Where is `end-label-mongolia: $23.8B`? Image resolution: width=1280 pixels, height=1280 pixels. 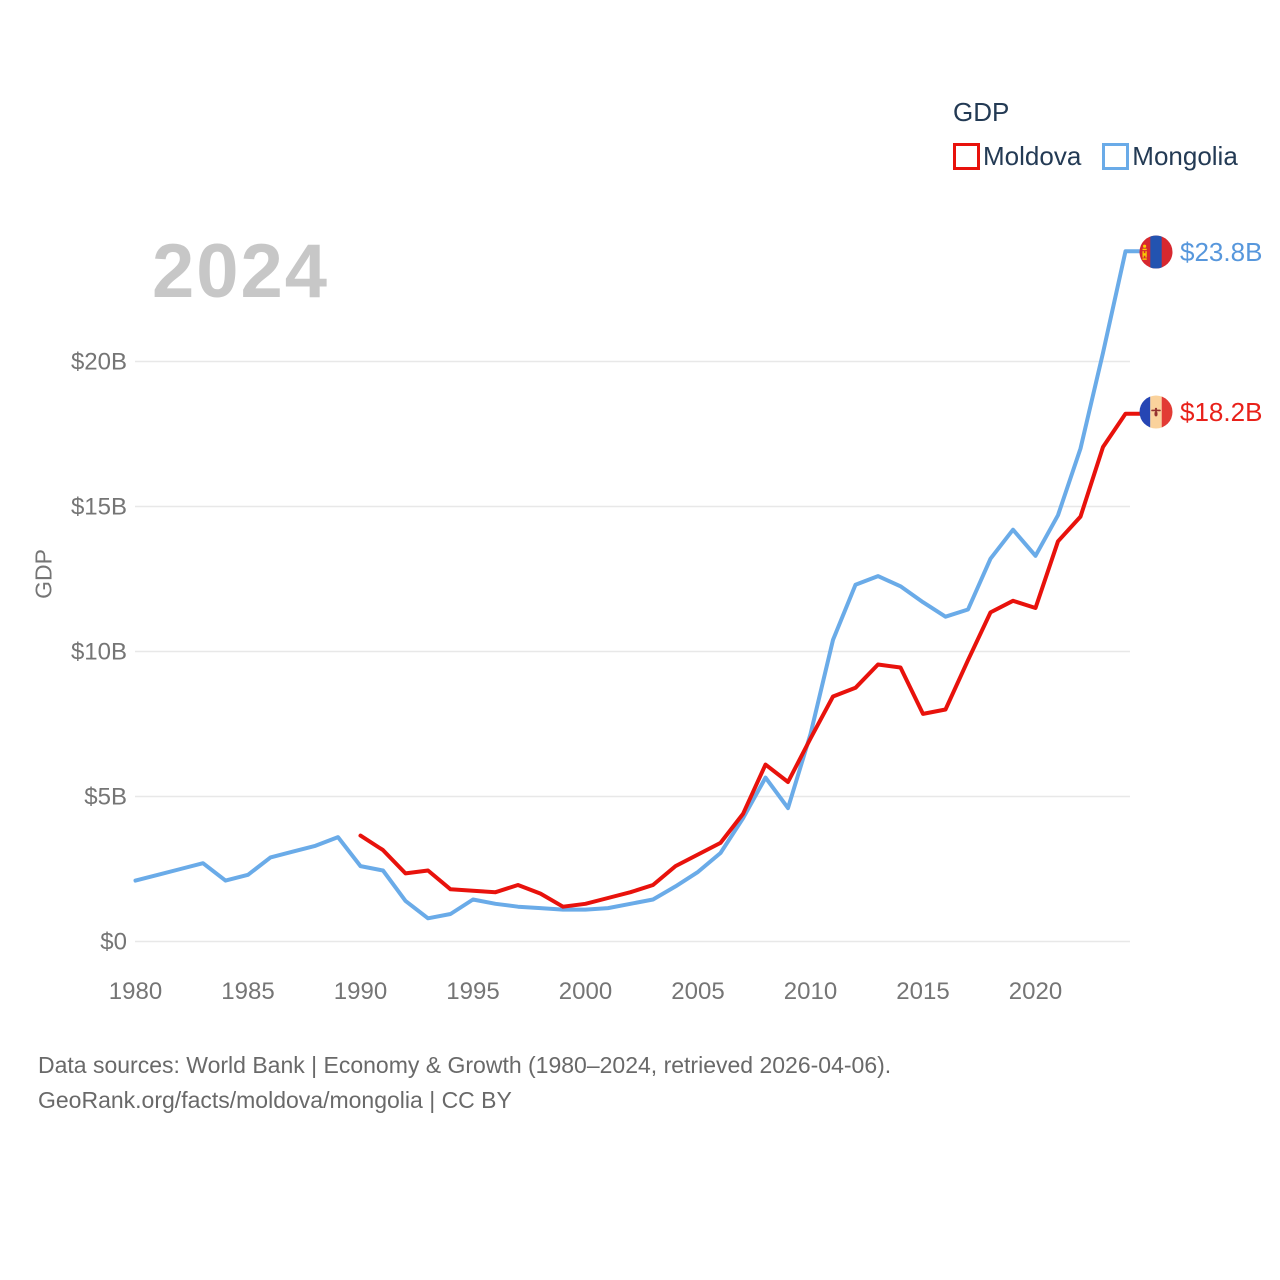 end-label-mongolia: $23.8B is located at coordinates (1200, 252).